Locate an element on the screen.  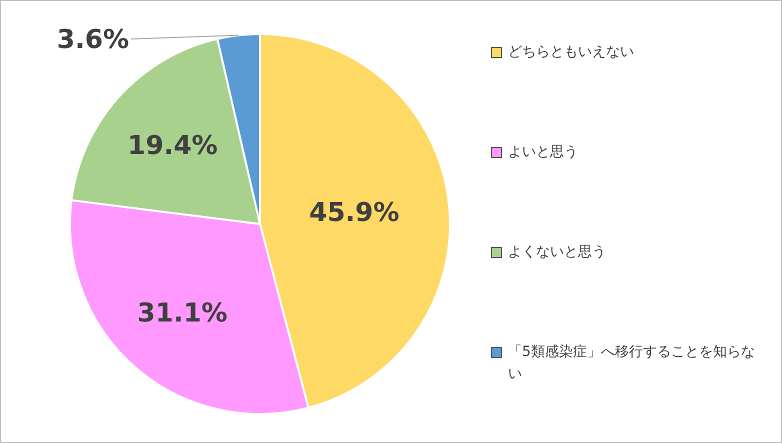
data-label: 45.9% is located at coordinates (354, 213).